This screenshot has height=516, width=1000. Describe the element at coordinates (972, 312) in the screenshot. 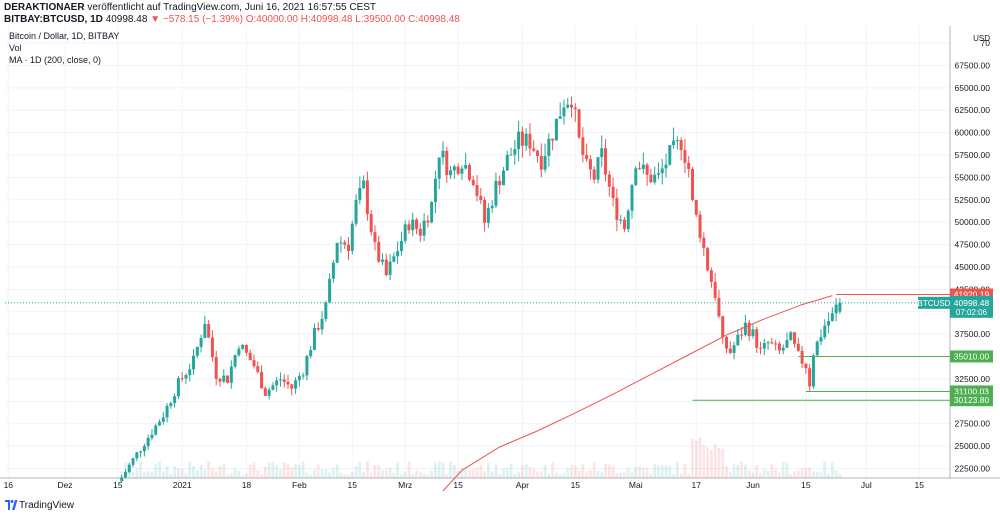

I see `countdown-label: 07:02:06` at that location.